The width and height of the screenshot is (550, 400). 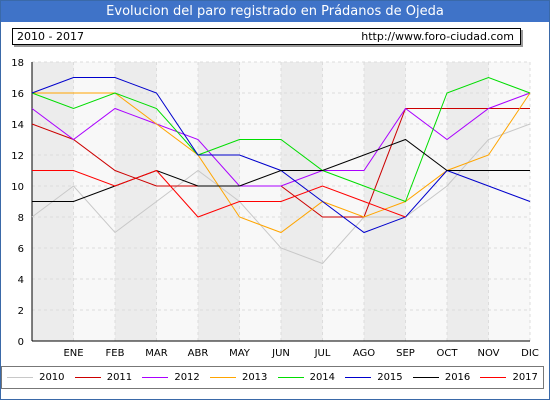 I want to click on legend-label: 2012, so click(x=187, y=377).